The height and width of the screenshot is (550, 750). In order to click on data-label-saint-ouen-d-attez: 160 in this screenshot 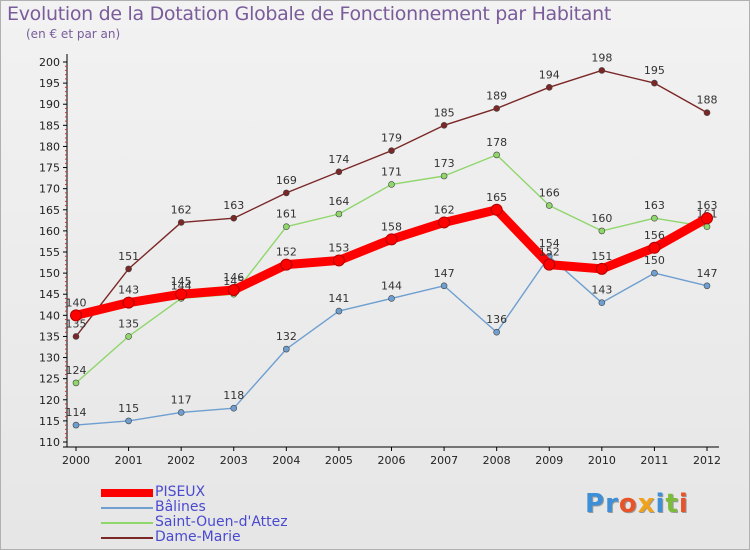, I will do `click(601, 218)`.